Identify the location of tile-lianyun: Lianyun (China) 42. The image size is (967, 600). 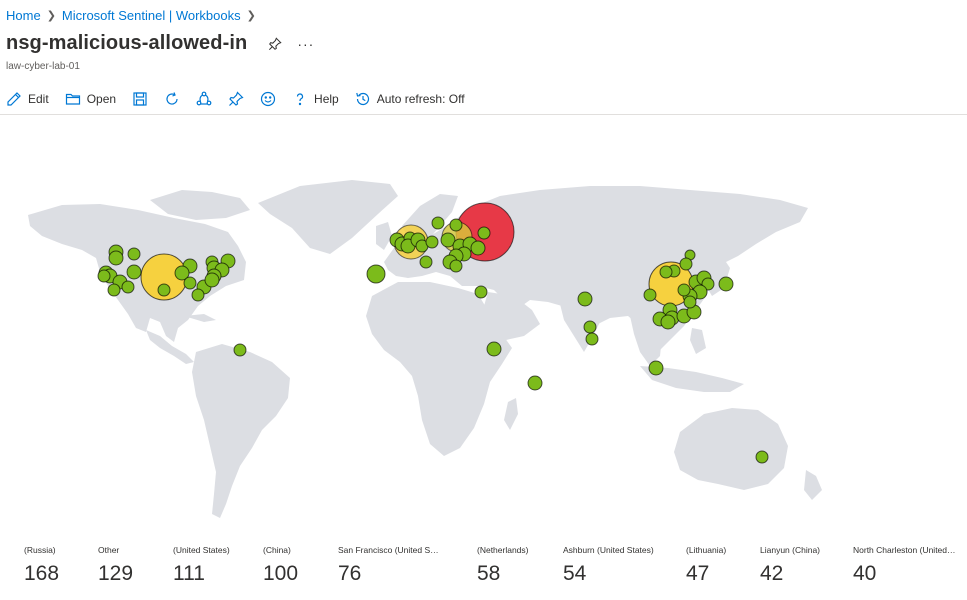
(800, 565).